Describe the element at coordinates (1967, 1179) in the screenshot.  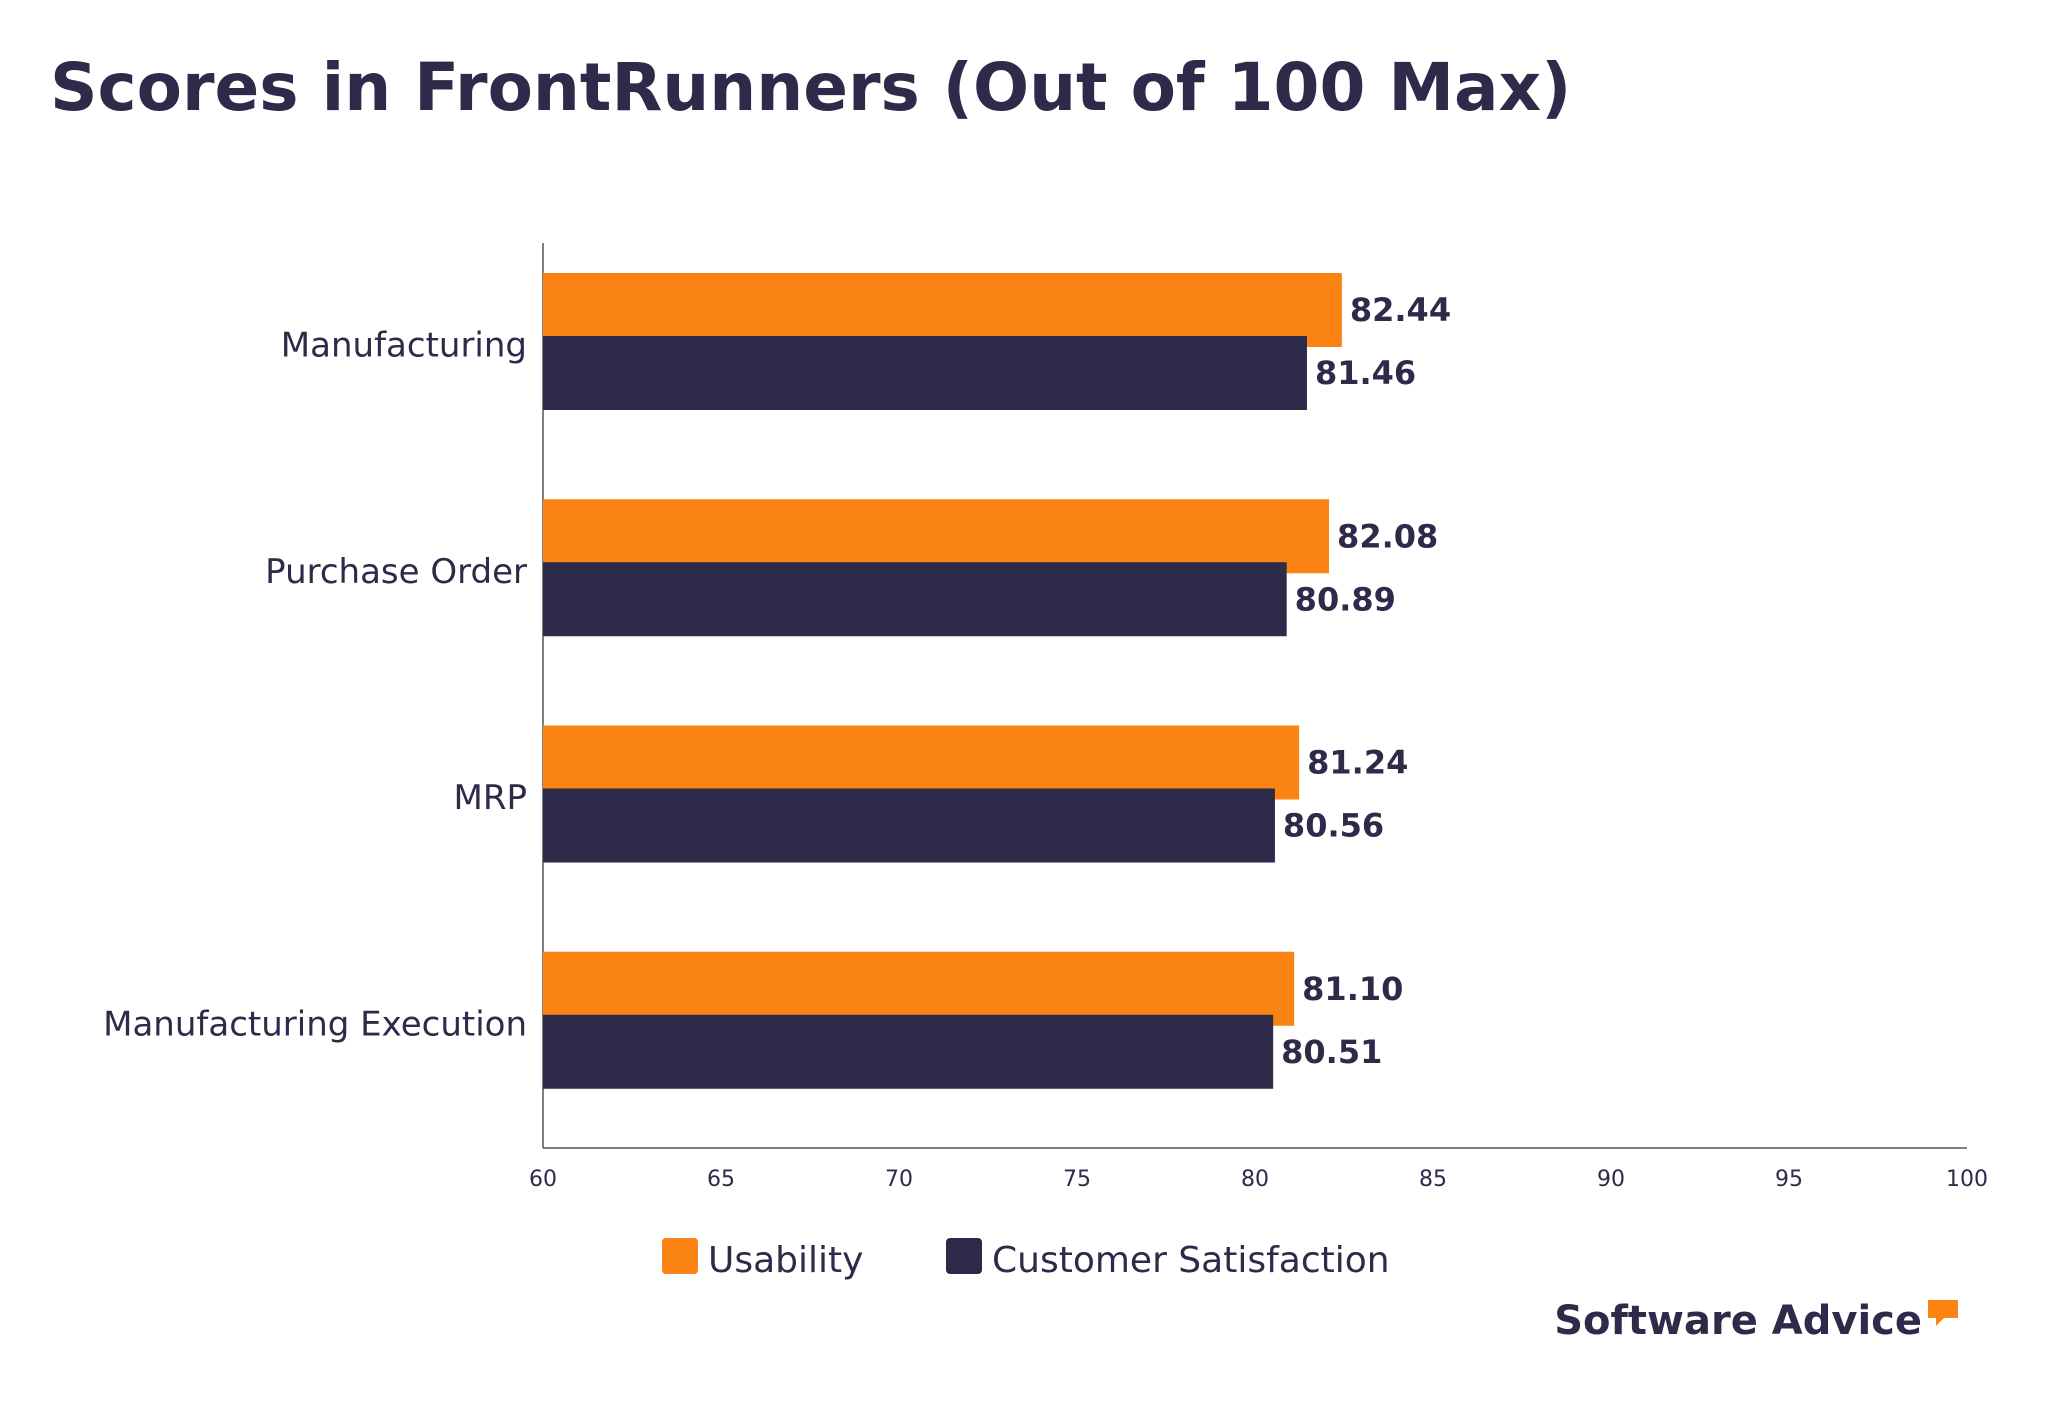
I see `x-tick-label: 100` at that location.